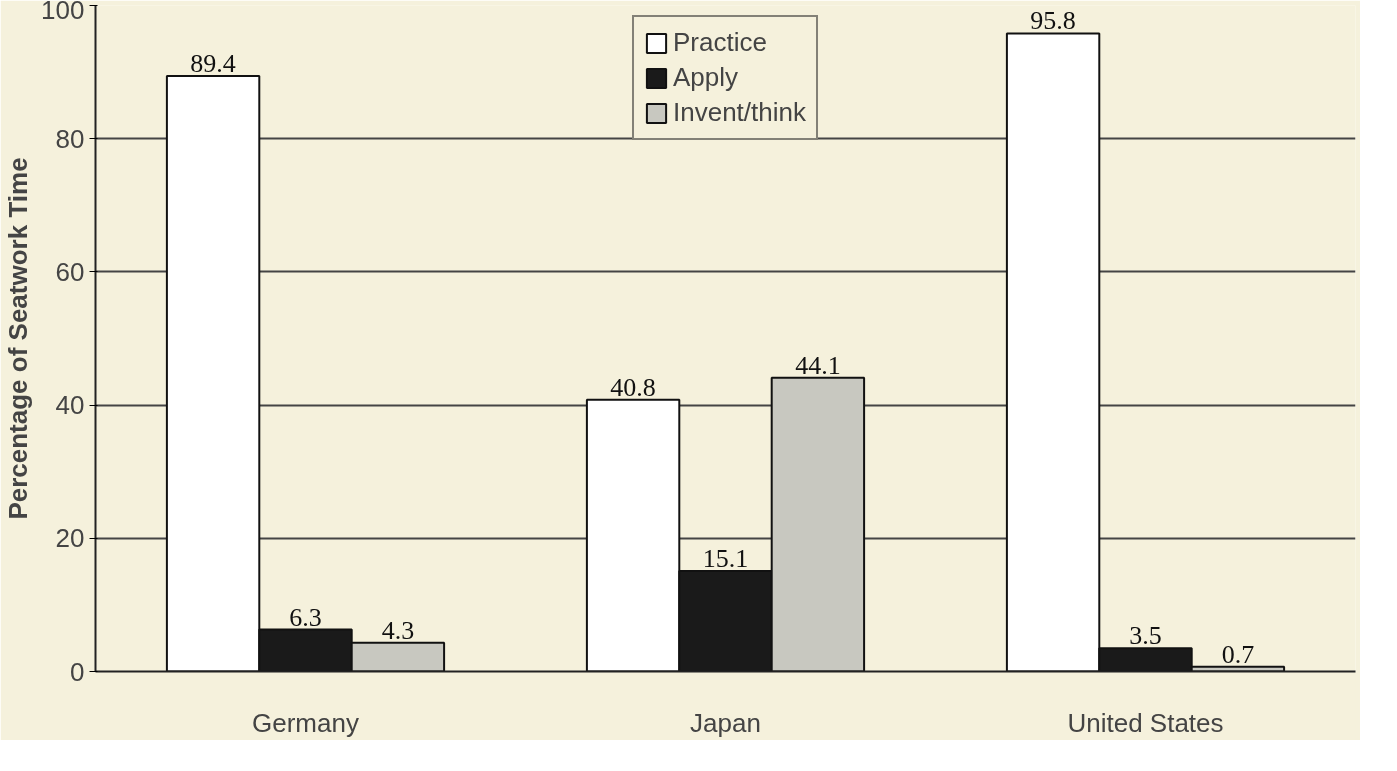  What do you see at coordinates (725, 558) in the screenshot?
I see `data-label: 15.1` at bounding box center [725, 558].